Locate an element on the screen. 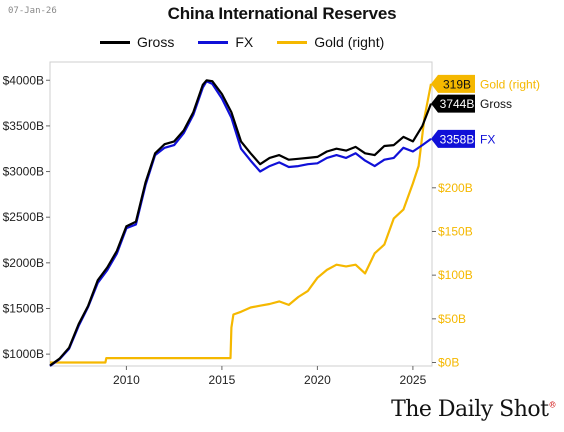  y-right-tick-label: $50B is located at coordinates (452, 319).